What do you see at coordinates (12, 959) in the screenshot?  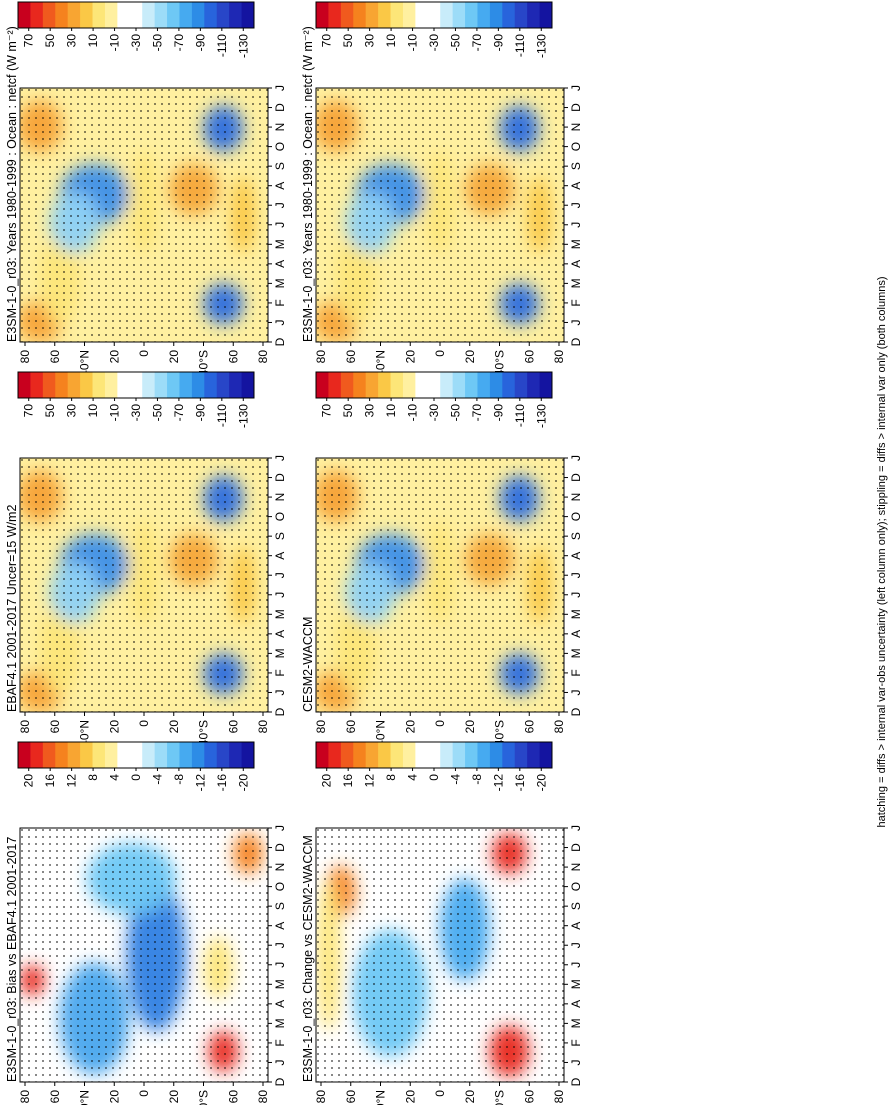 I see `panel-title: E3SM-1-0_r03: Bias vs EBAF4.1 2001-2017` at bounding box center [12, 959].